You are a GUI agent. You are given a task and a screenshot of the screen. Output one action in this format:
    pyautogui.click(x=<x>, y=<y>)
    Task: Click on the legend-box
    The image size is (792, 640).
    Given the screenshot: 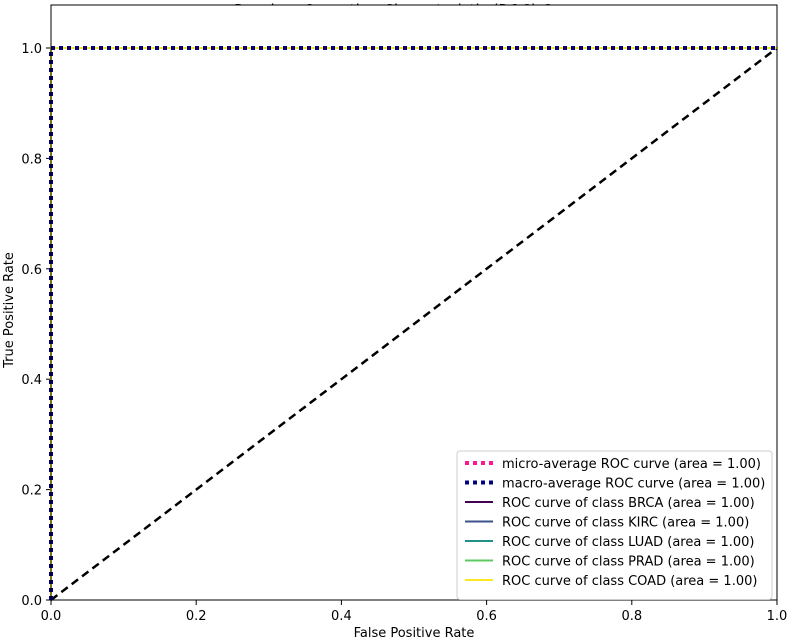 What is the action you would take?
    pyautogui.click(x=614, y=525)
    